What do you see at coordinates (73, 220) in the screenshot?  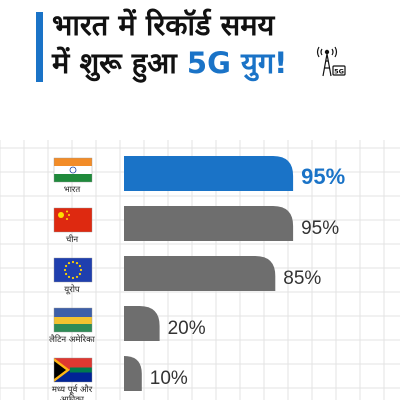 I see `china-flag-icon` at bounding box center [73, 220].